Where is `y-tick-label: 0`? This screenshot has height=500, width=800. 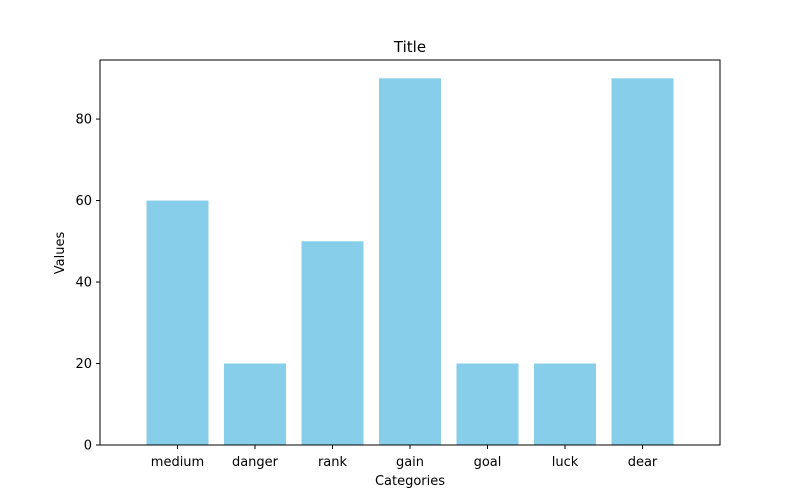
y-tick-label: 0 is located at coordinates (88, 446).